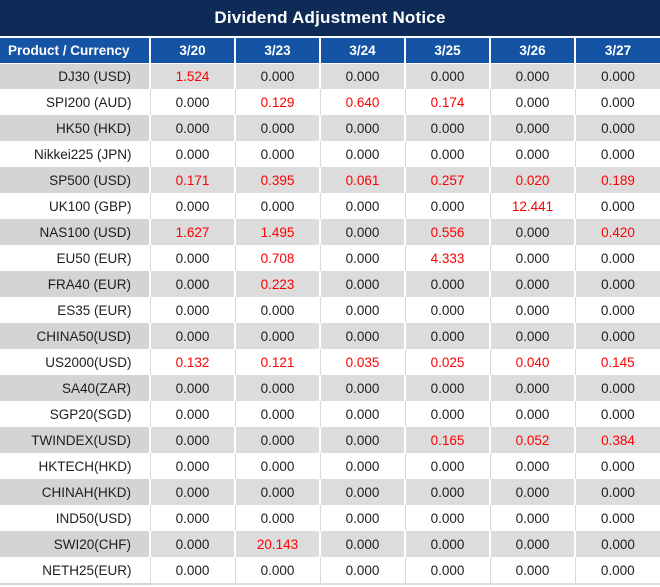 The height and width of the screenshot is (587, 660). What do you see at coordinates (448, 362) in the screenshot?
I see `dividend-value-cell: 0.025` at bounding box center [448, 362].